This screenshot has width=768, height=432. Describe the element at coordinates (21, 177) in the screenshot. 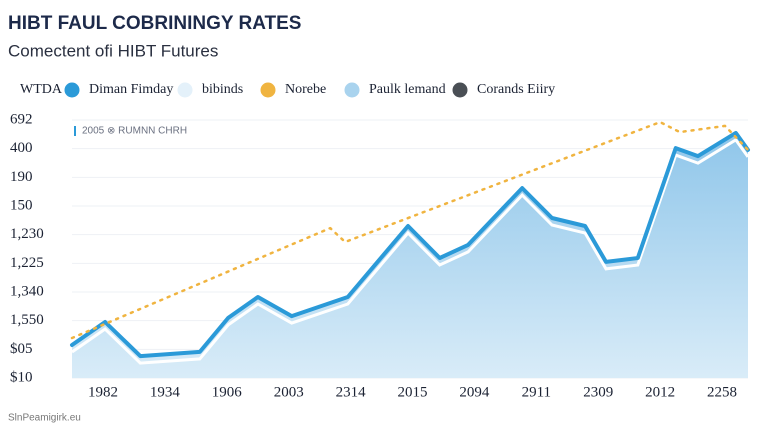

I see `y-axis-label: 190` at that location.